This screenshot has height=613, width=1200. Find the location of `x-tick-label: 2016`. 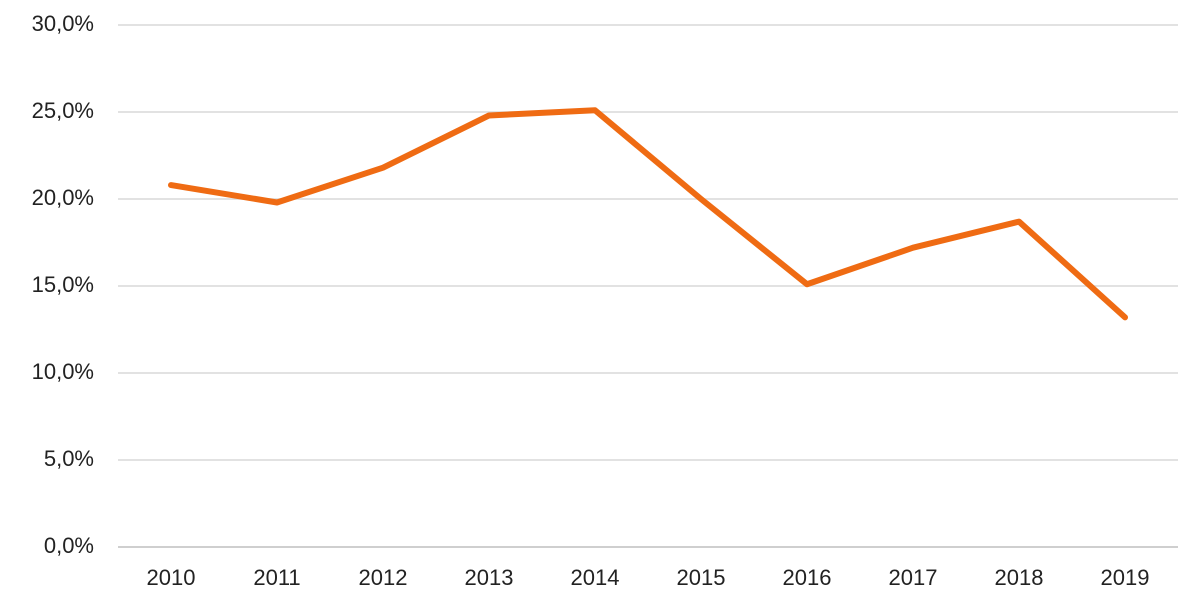

x-tick-label: 2016 is located at coordinates (807, 577).